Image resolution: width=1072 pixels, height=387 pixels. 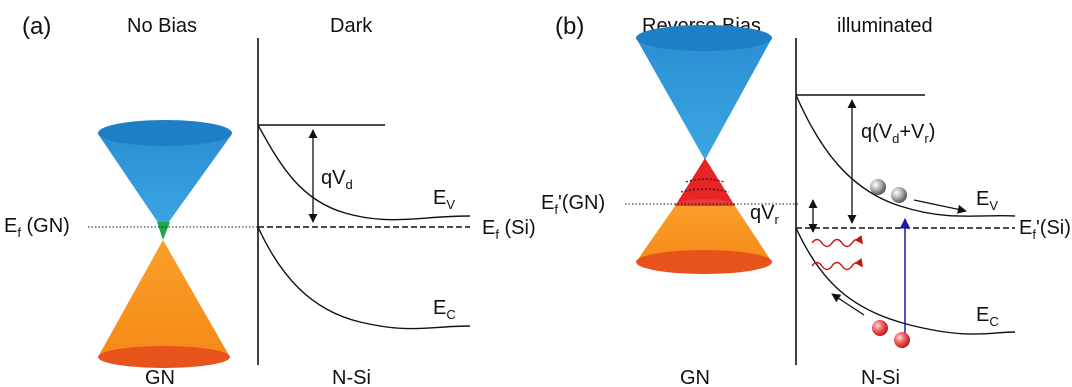 I want to click on panel-a-bias-label: No Bias, so click(x=162, y=26).